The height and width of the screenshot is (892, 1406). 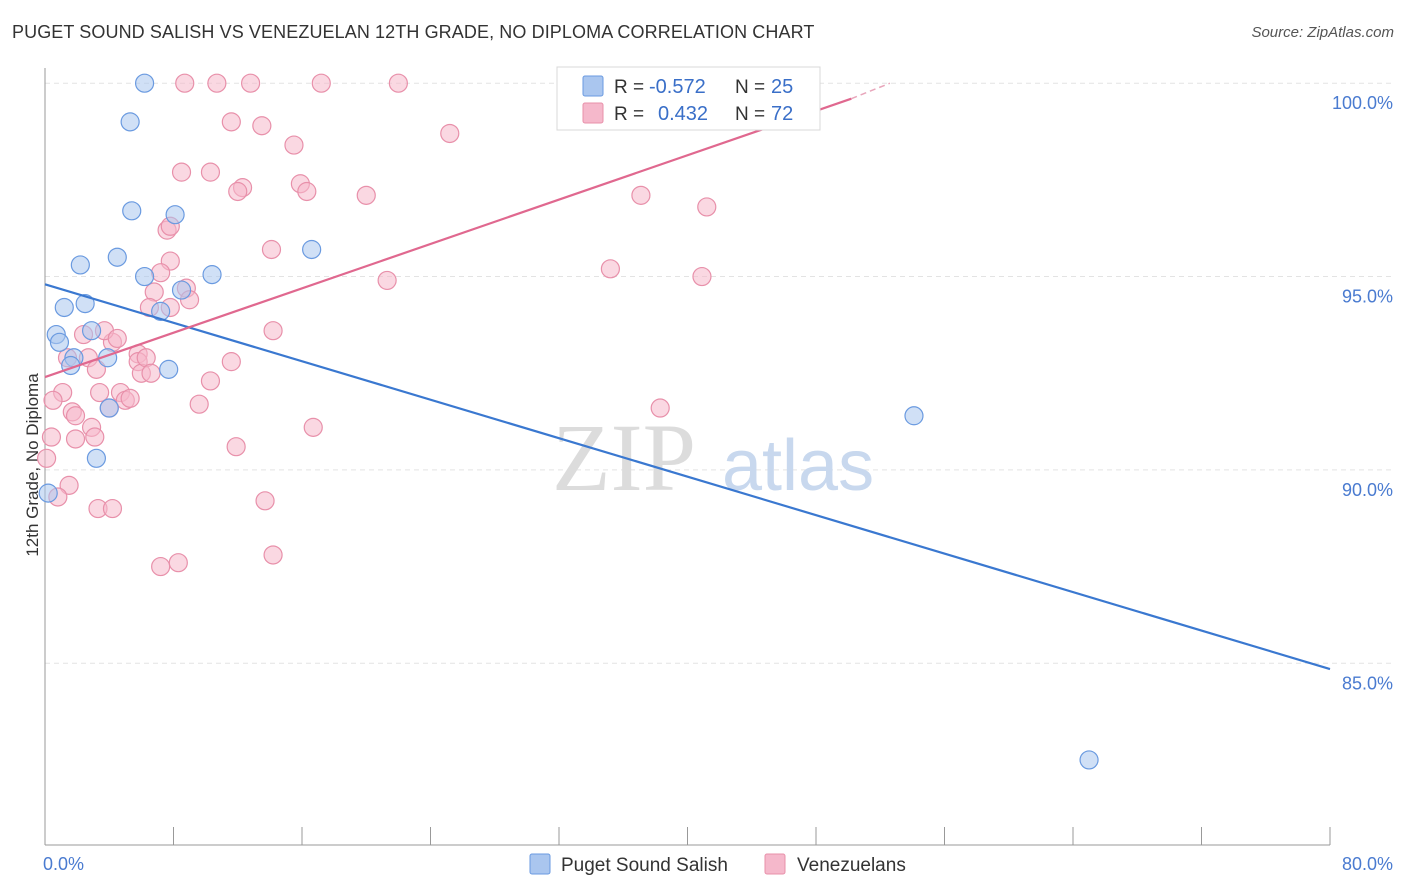 What do you see at coordinates (540, 864) in the screenshot?
I see `bottom-legend-swatch-blue` at bounding box center [540, 864].